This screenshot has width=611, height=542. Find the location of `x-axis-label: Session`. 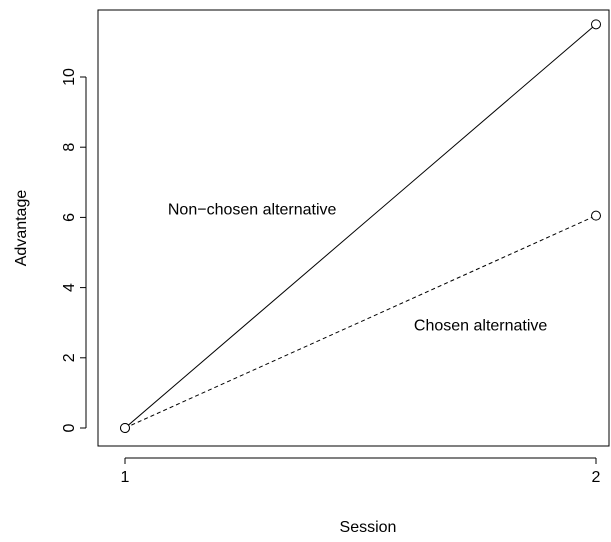

x-axis-label: Session is located at coordinates (368, 527).